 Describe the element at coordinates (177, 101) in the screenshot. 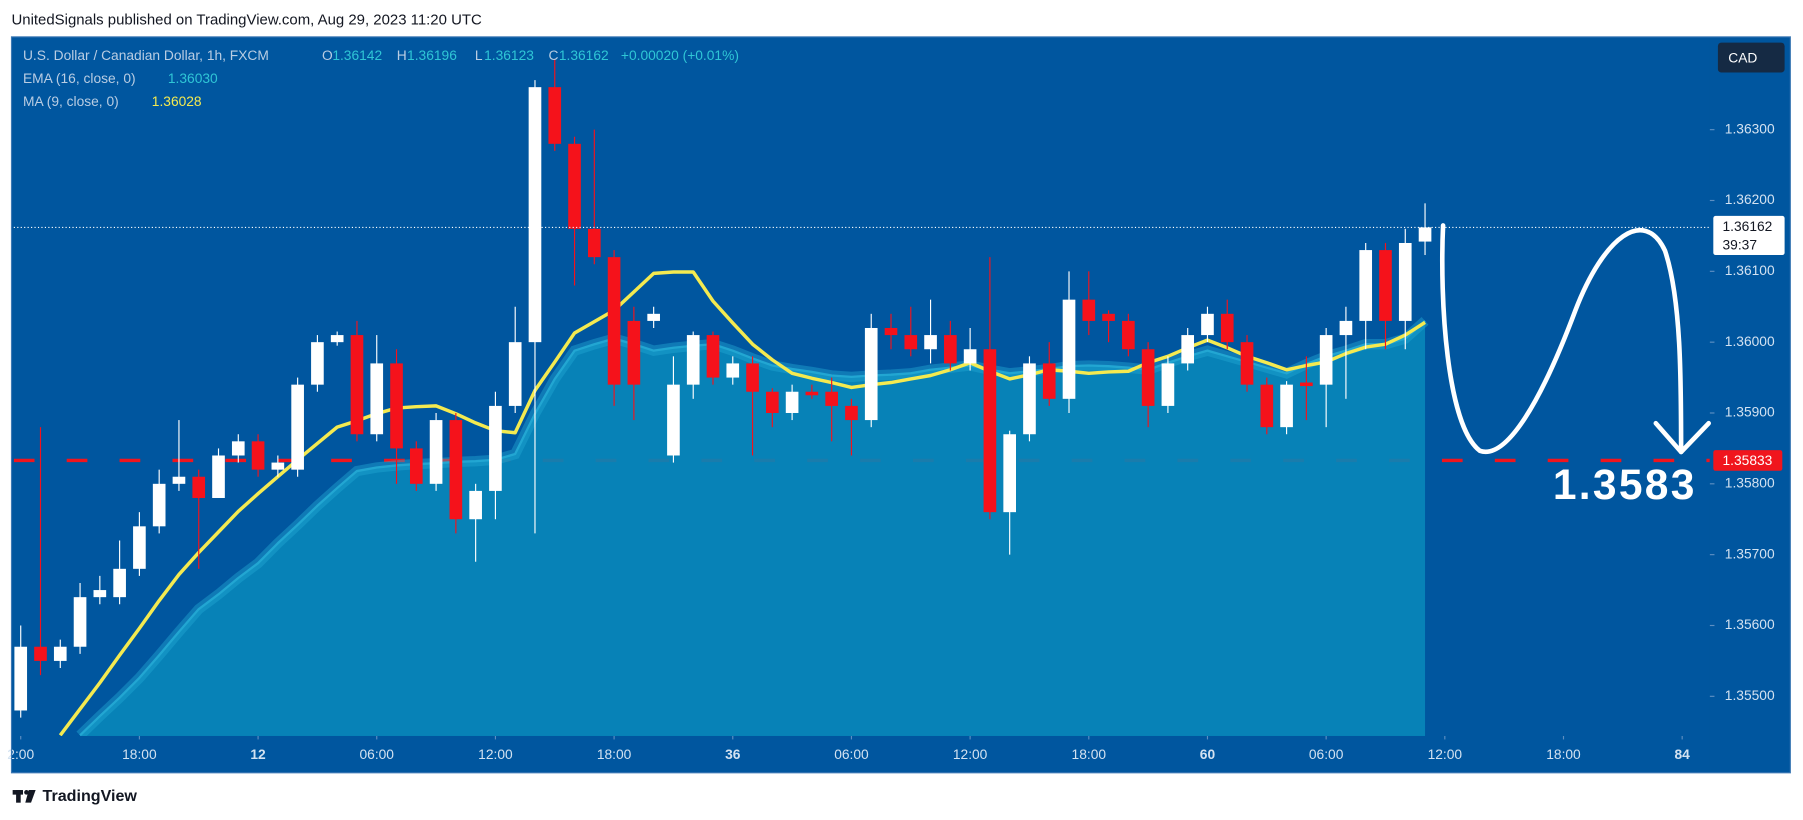

I see `legend-series-value: 1.36028` at that location.